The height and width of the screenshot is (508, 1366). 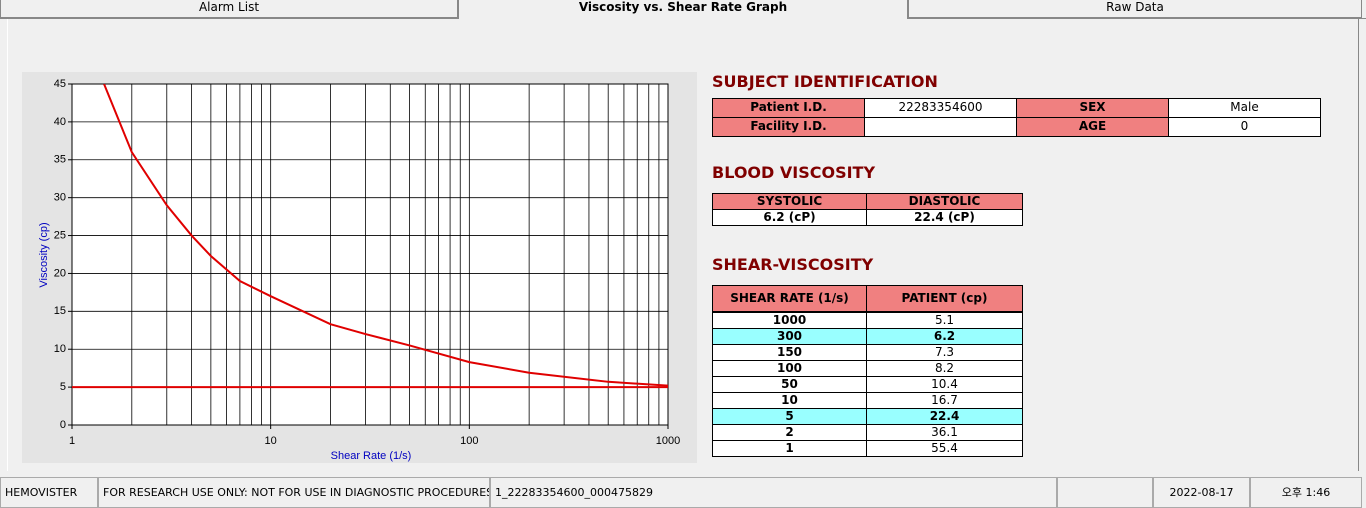 I want to click on tab: Alarm List, so click(x=229, y=9).